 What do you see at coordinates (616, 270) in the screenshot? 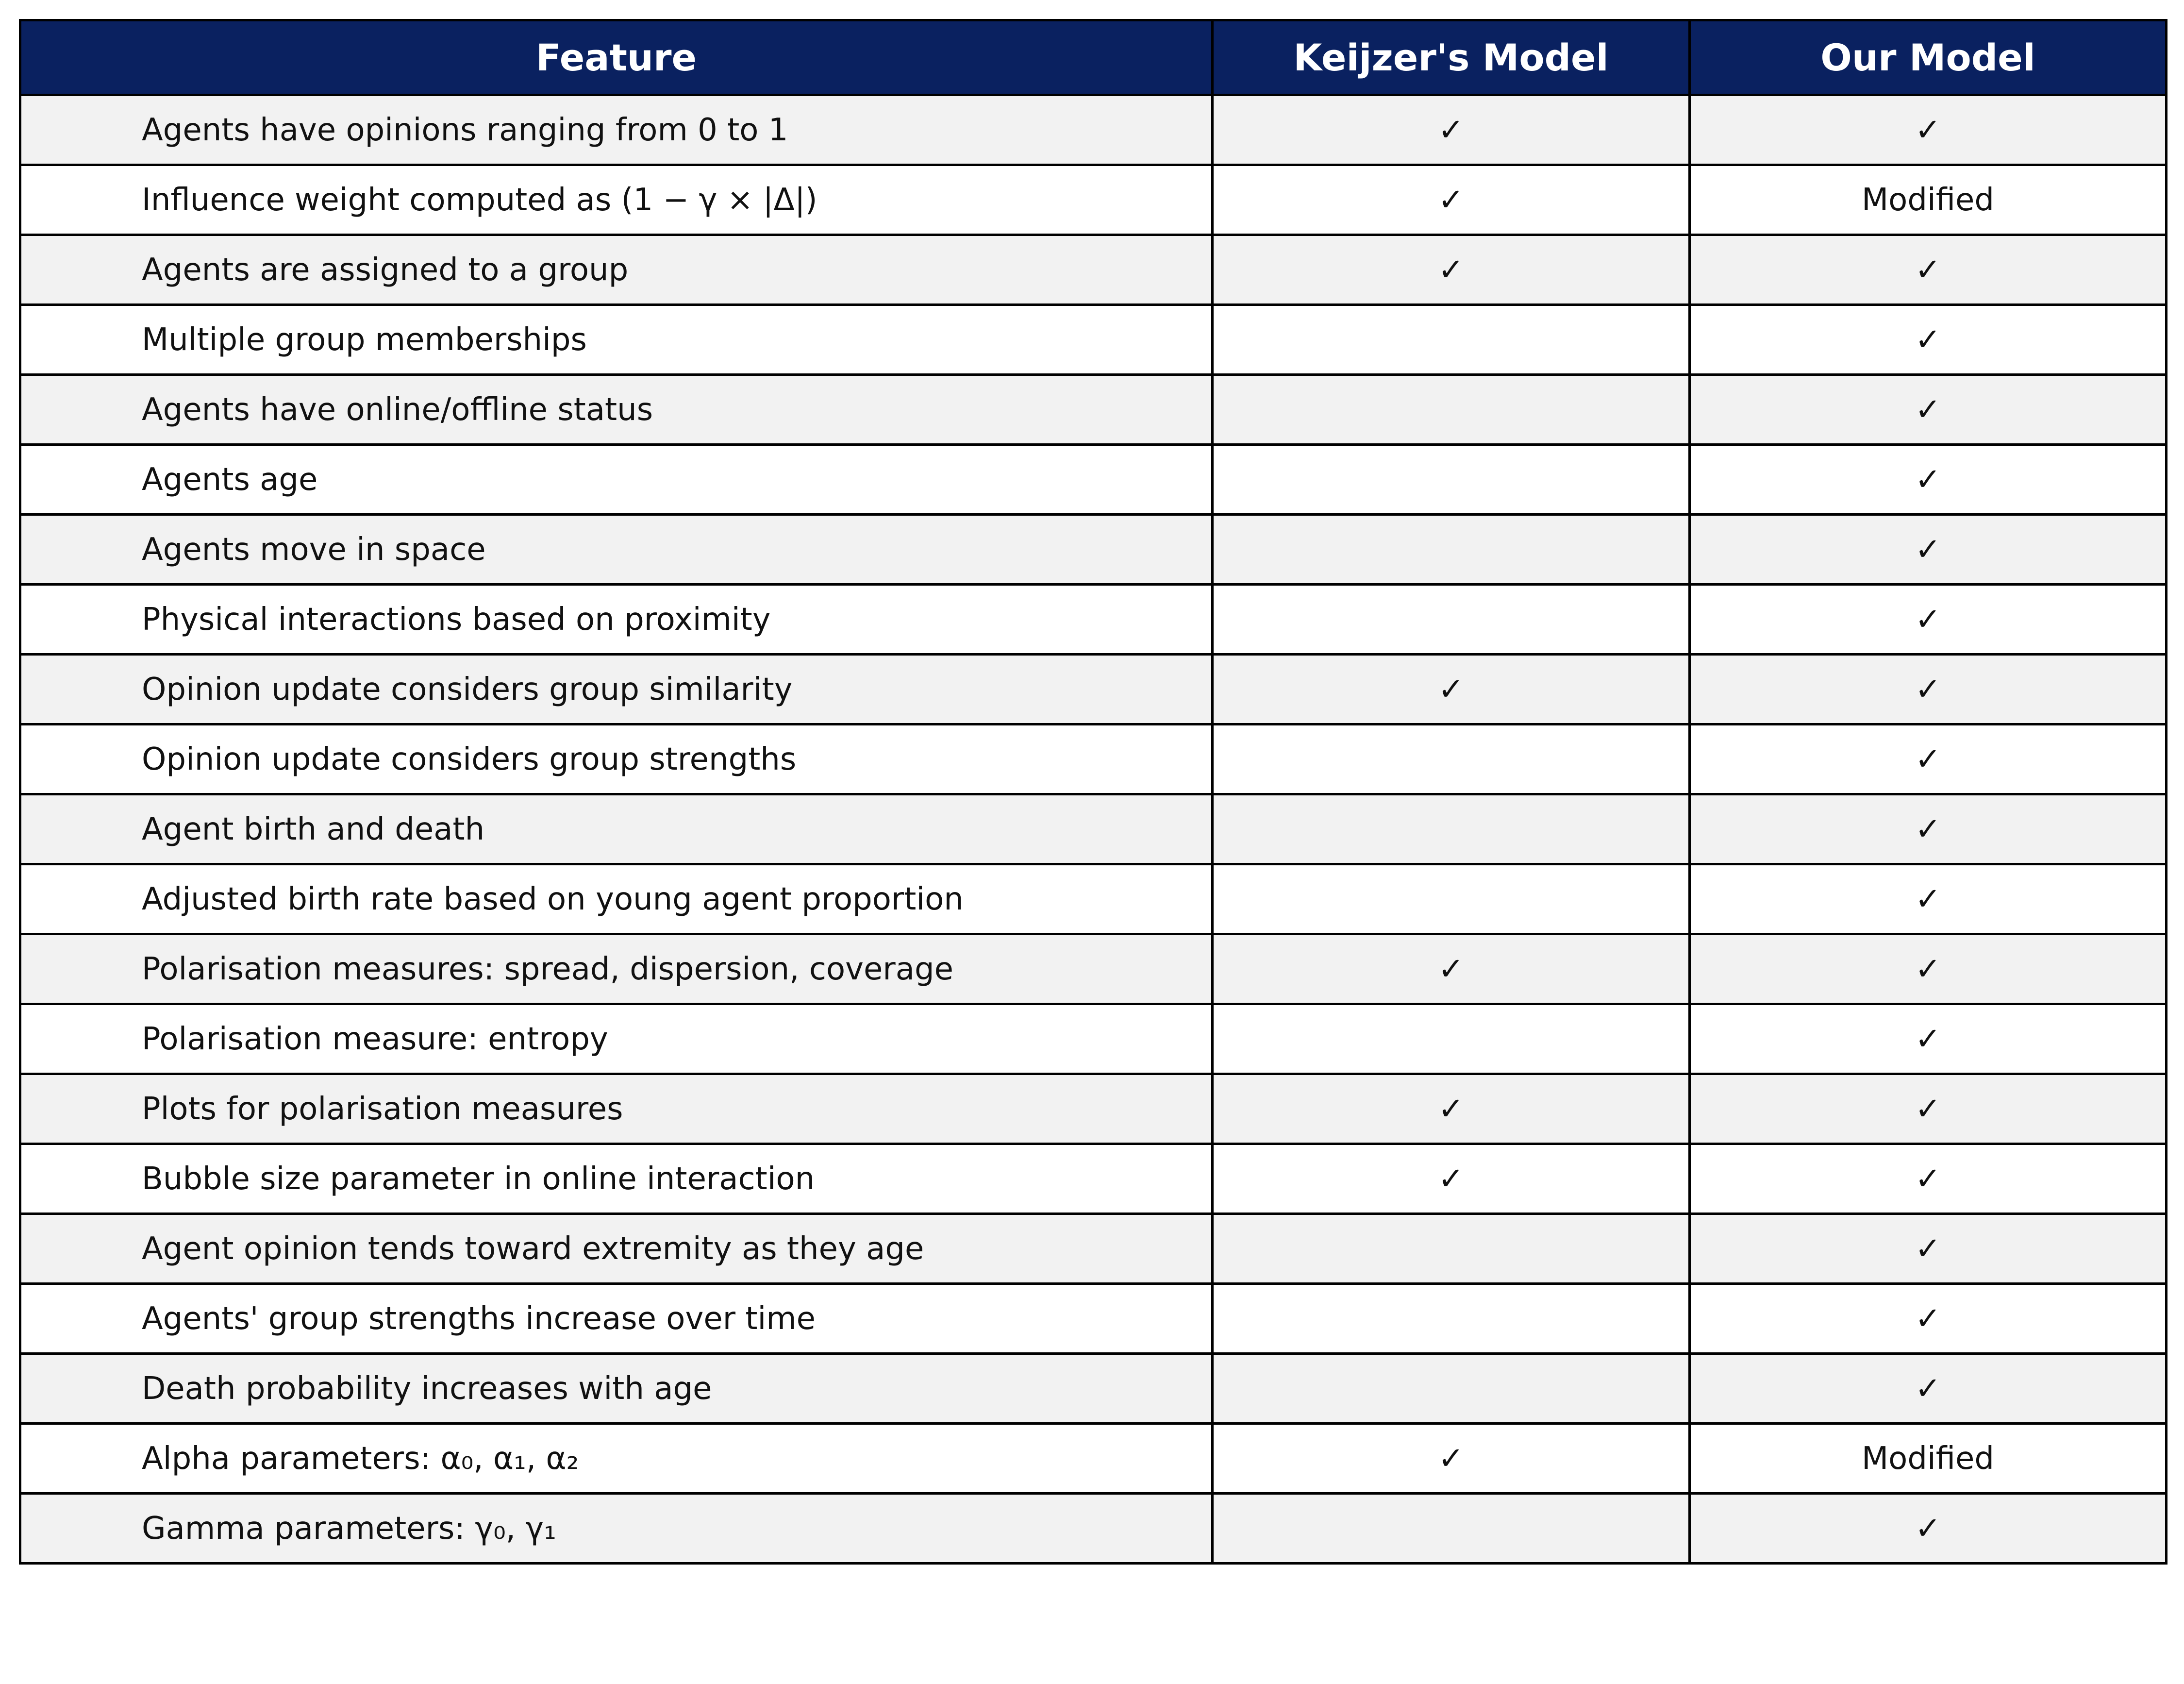
I see `feature-cell: Agents are assigned to a group` at bounding box center [616, 270].